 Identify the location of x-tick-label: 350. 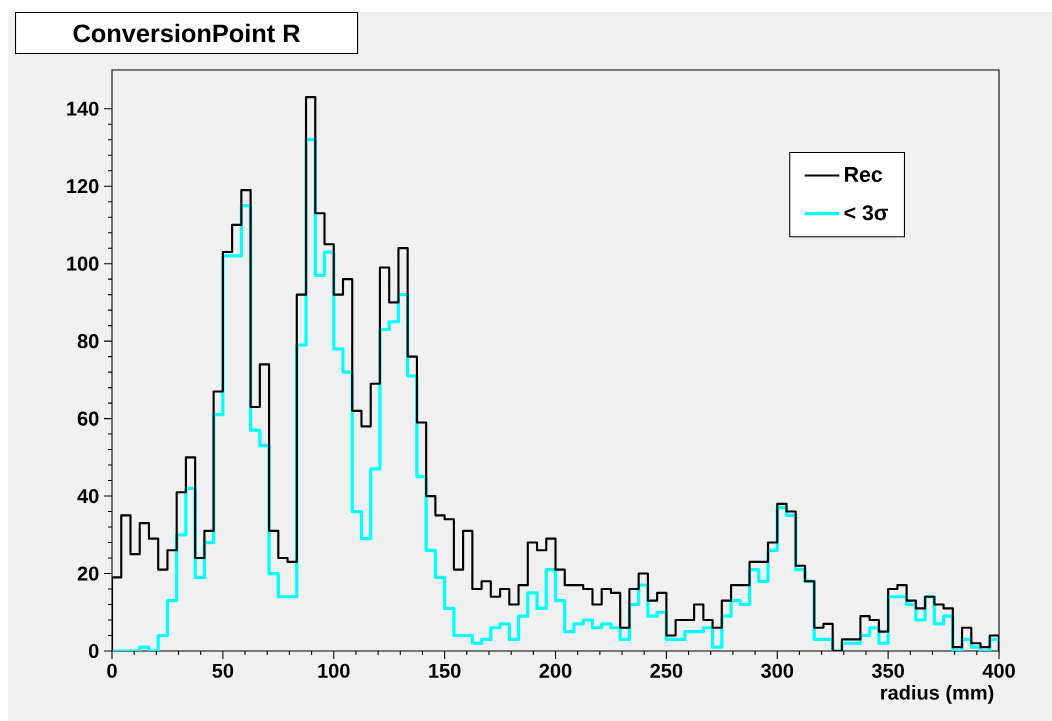
(887, 670).